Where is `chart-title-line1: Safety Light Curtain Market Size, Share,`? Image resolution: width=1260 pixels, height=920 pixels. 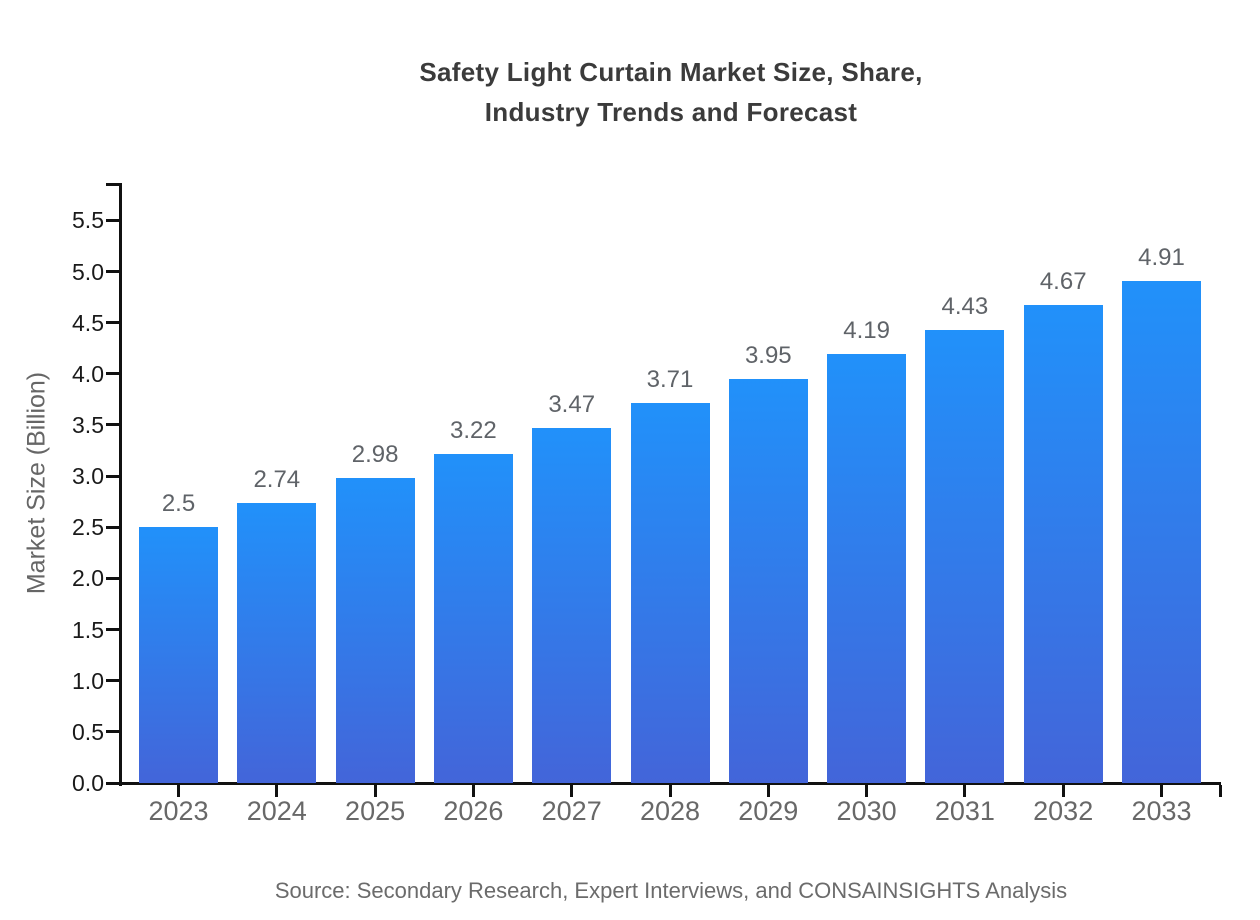
chart-title-line1: Safety Light Curtain Market Size, Share, is located at coordinates (671, 72).